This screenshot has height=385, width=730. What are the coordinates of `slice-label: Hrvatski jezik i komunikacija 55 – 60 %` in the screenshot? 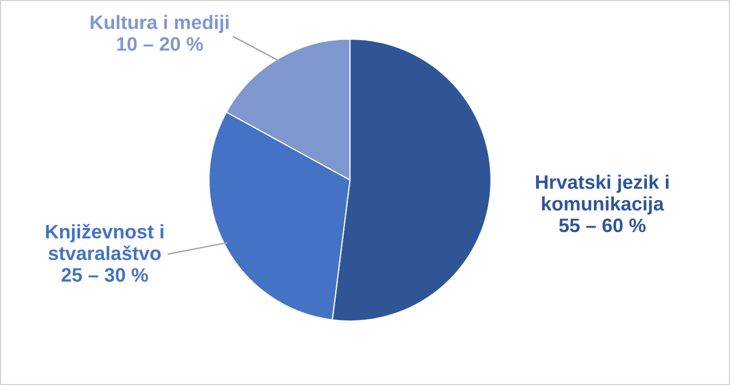 It's located at (602, 203).